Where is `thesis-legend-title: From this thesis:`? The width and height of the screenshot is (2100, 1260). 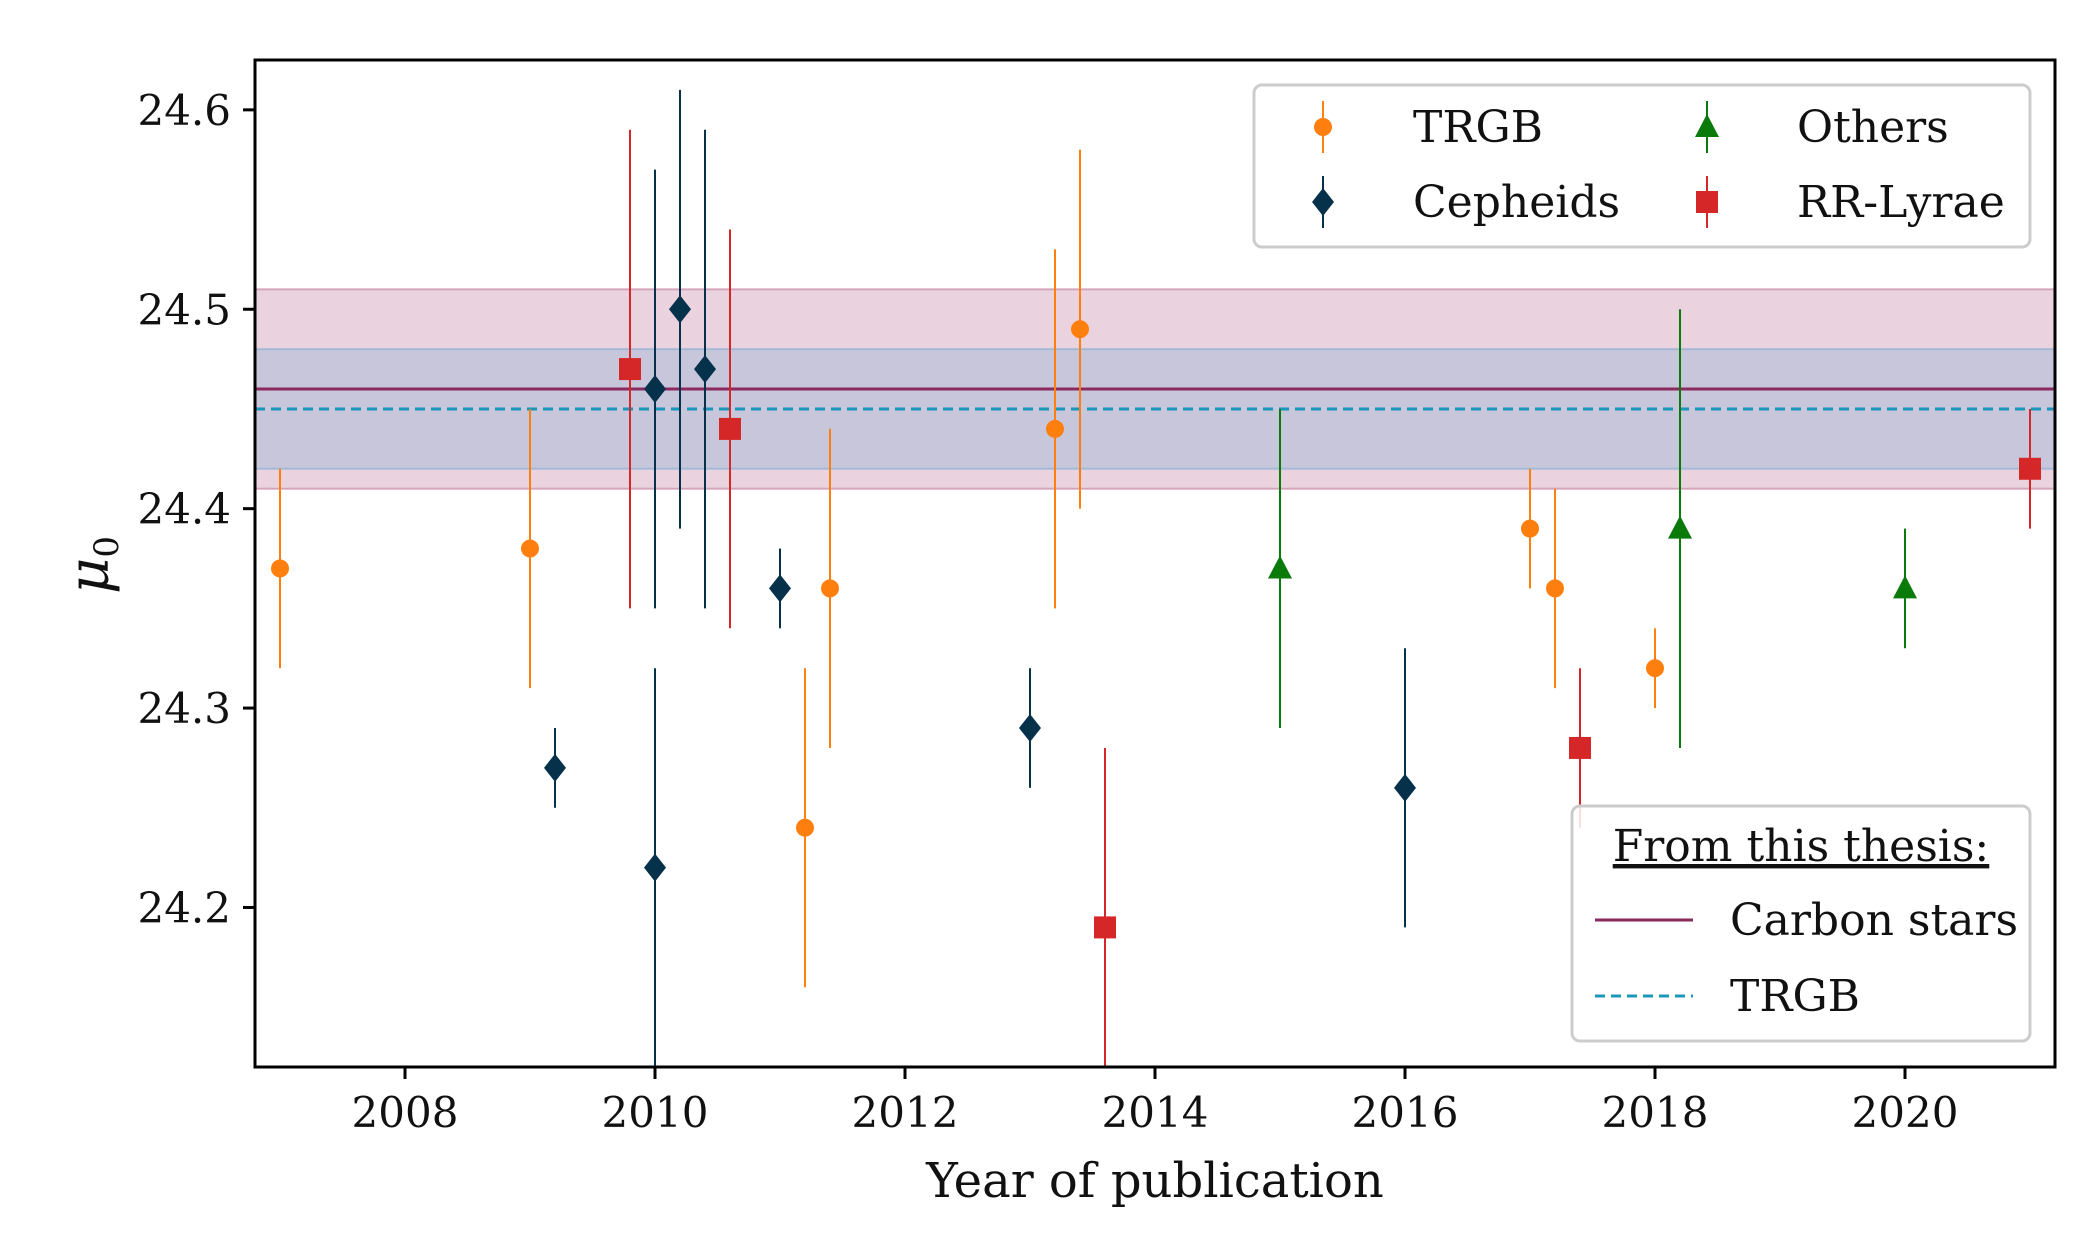
thesis-legend-title: From this thesis: is located at coordinates (1801, 846).